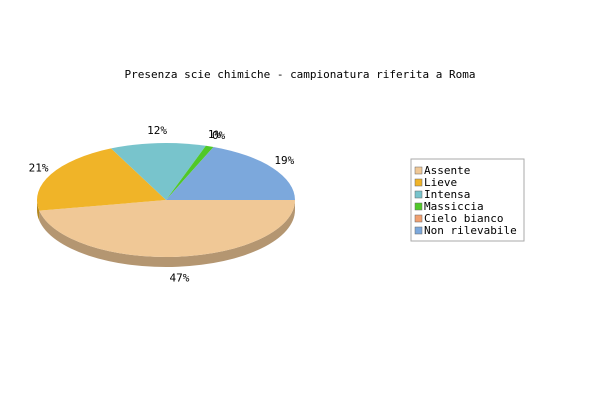 Image resolution: width=600 pixels, height=400 pixels. What do you see at coordinates (39, 168) in the screenshot?
I see `data-label: 21%` at bounding box center [39, 168].